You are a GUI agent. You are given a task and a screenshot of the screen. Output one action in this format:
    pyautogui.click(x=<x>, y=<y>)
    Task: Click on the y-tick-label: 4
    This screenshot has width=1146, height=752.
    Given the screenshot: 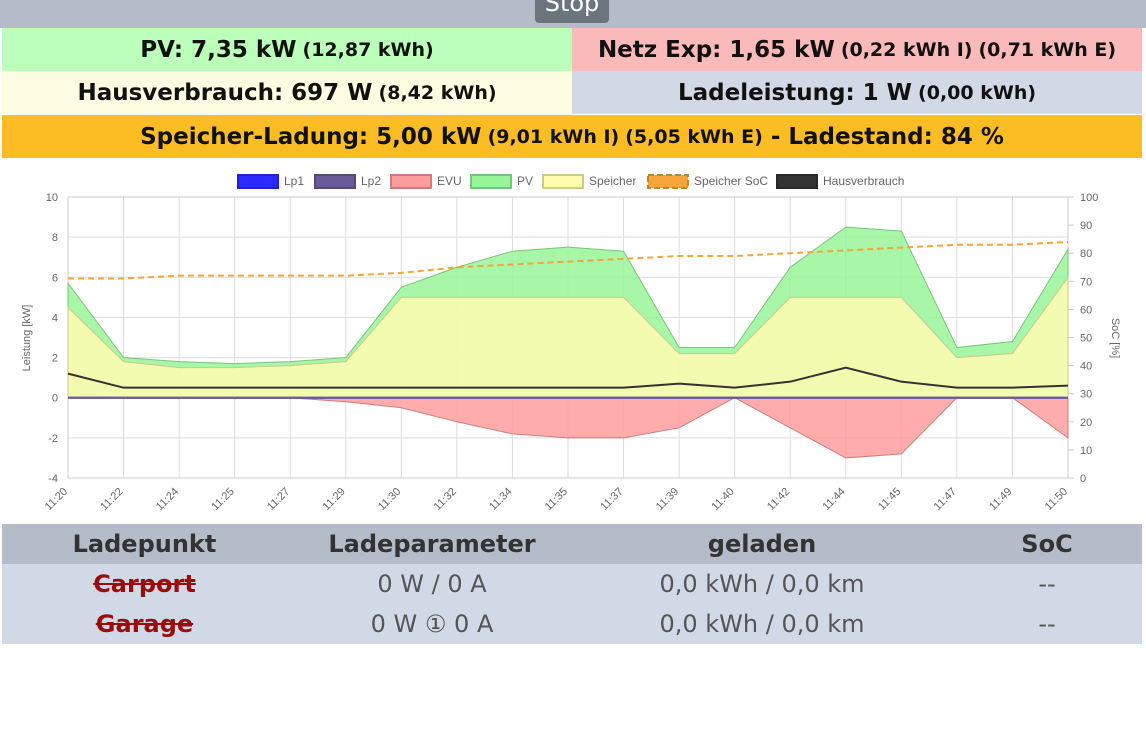 What is the action you would take?
    pyautogui.click(x=55, y=318)
    